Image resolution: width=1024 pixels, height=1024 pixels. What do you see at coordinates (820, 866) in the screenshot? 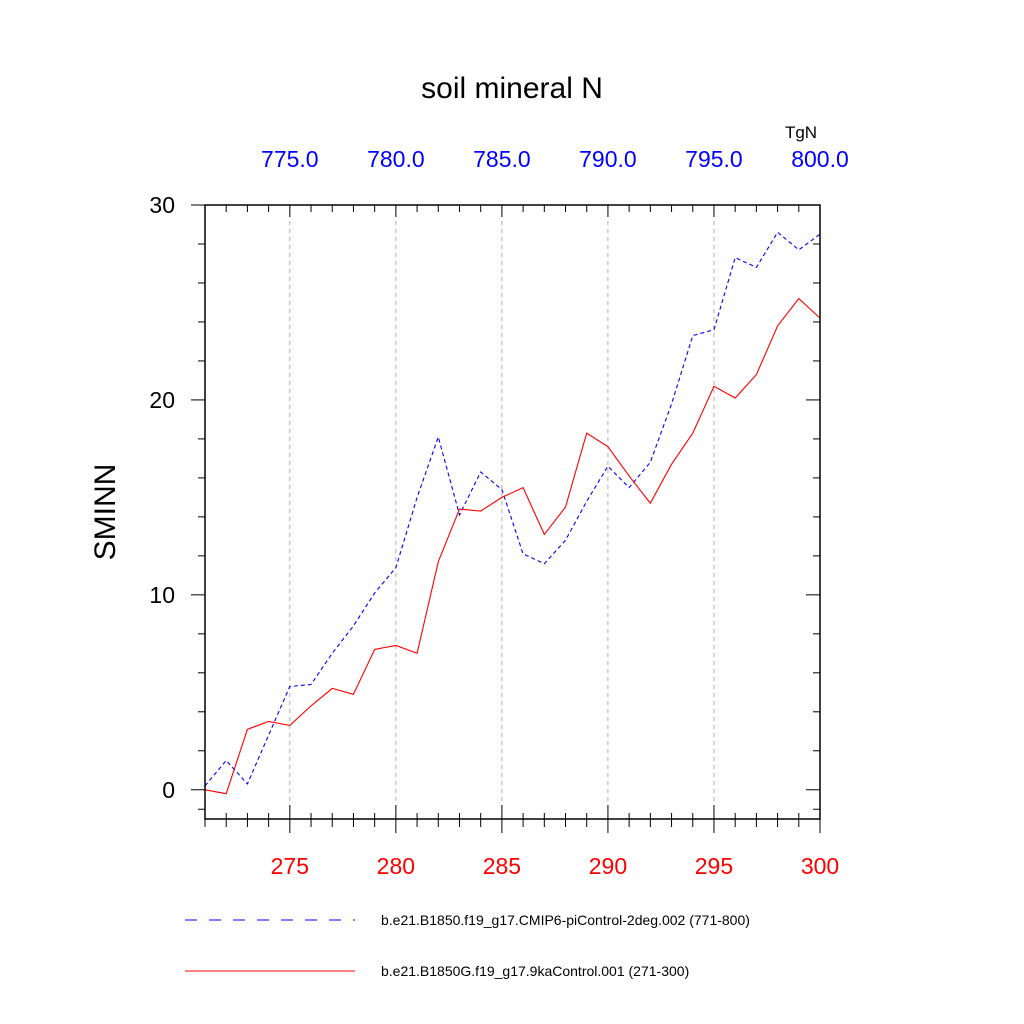
I see `x-bottom-tick-label: 300` at bounding box center [820, 866].